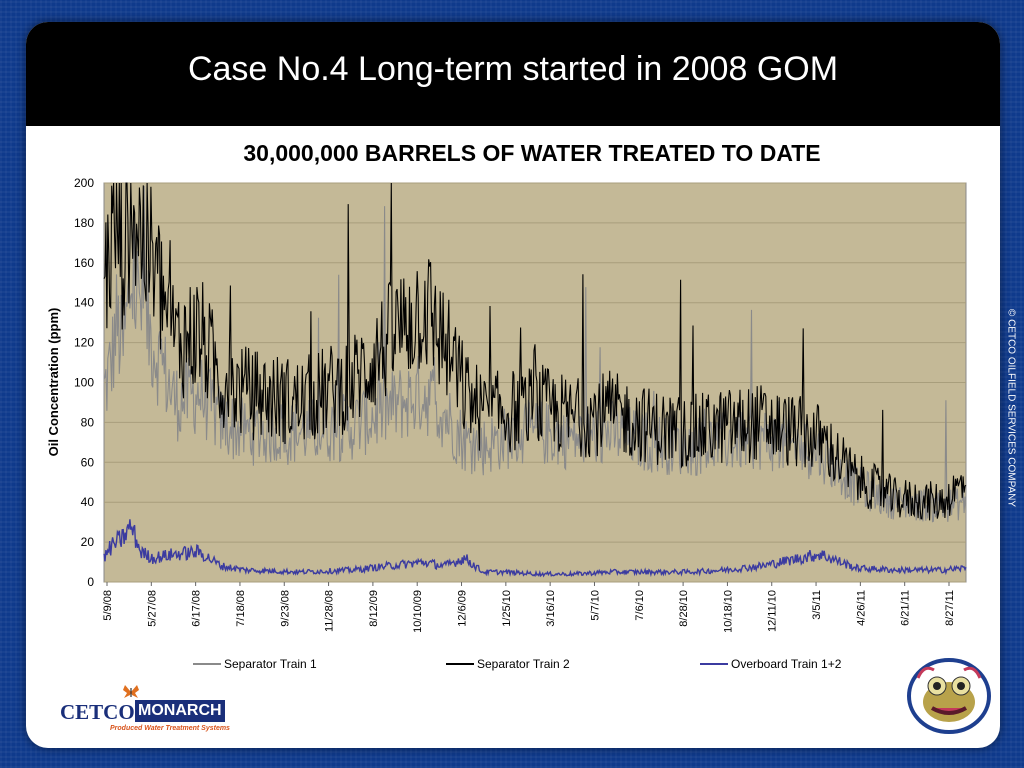 The image size is (1024, 768). Describe the element at coordinates (513, 69) in the screenshot. I see `slide-title: Case No.4 Long-term started in 2008 GOM` at that location.